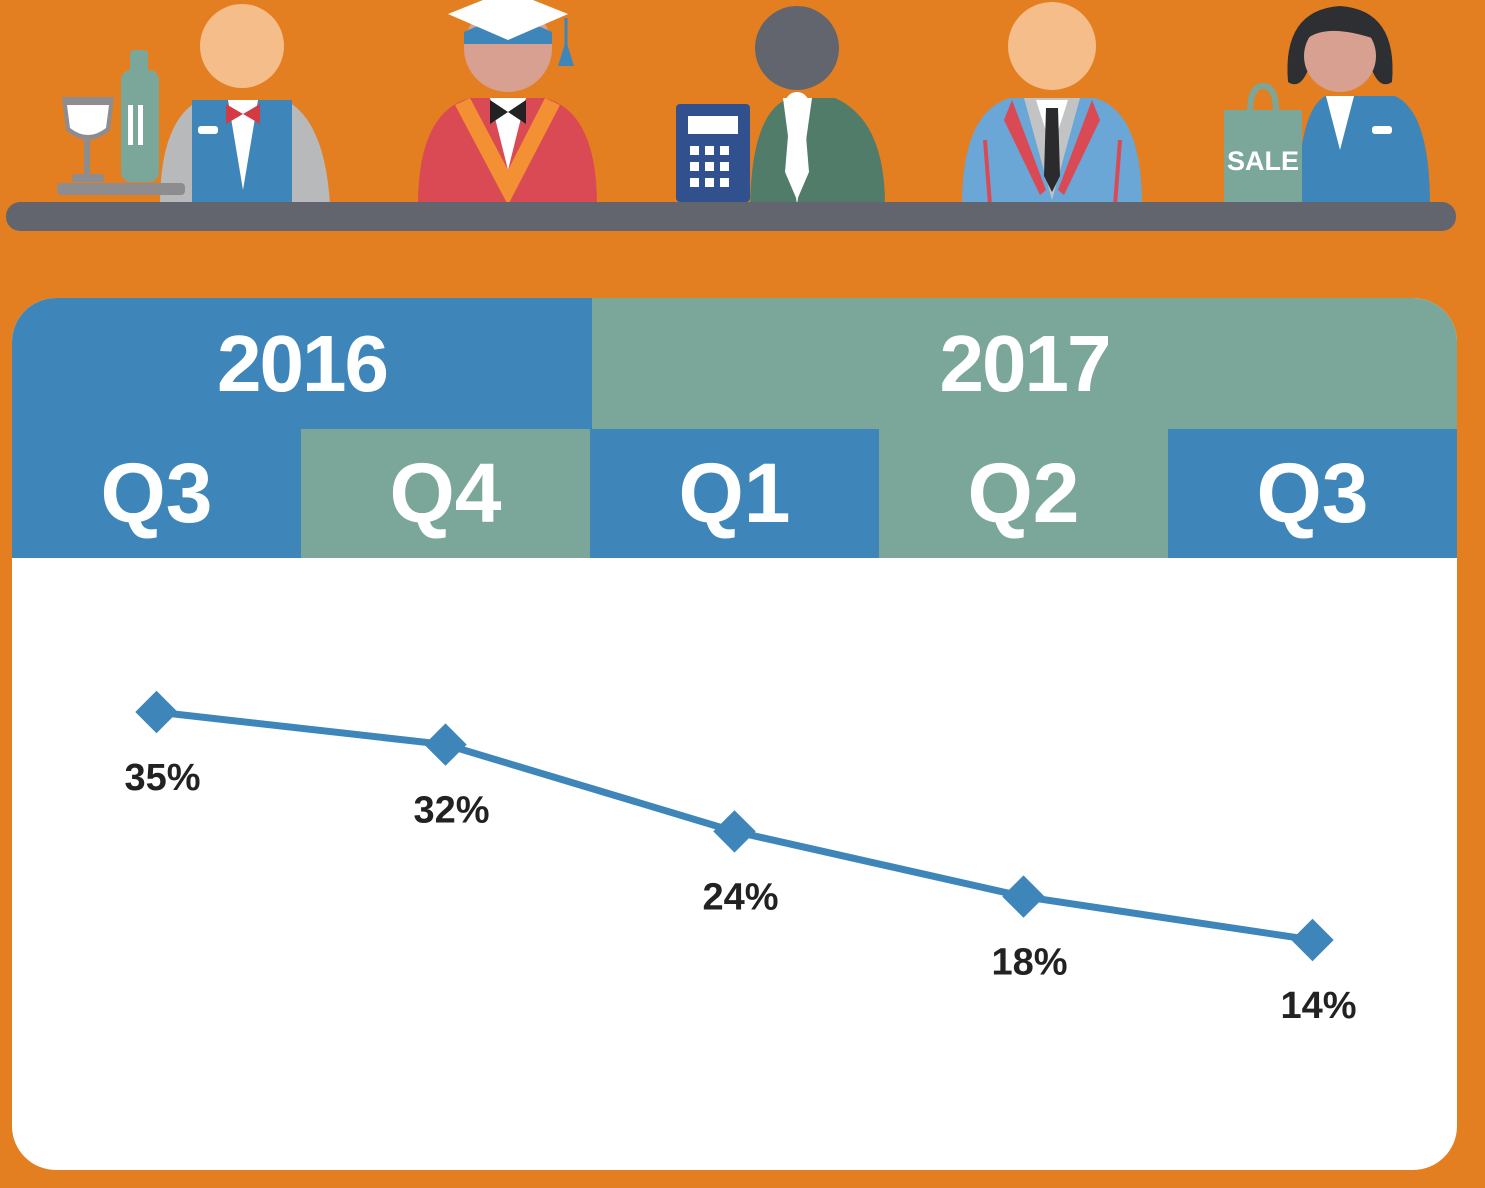  Describe the element at coordinates (1029, 963) in the screenshot. I see `data-label: 18%` at that location.